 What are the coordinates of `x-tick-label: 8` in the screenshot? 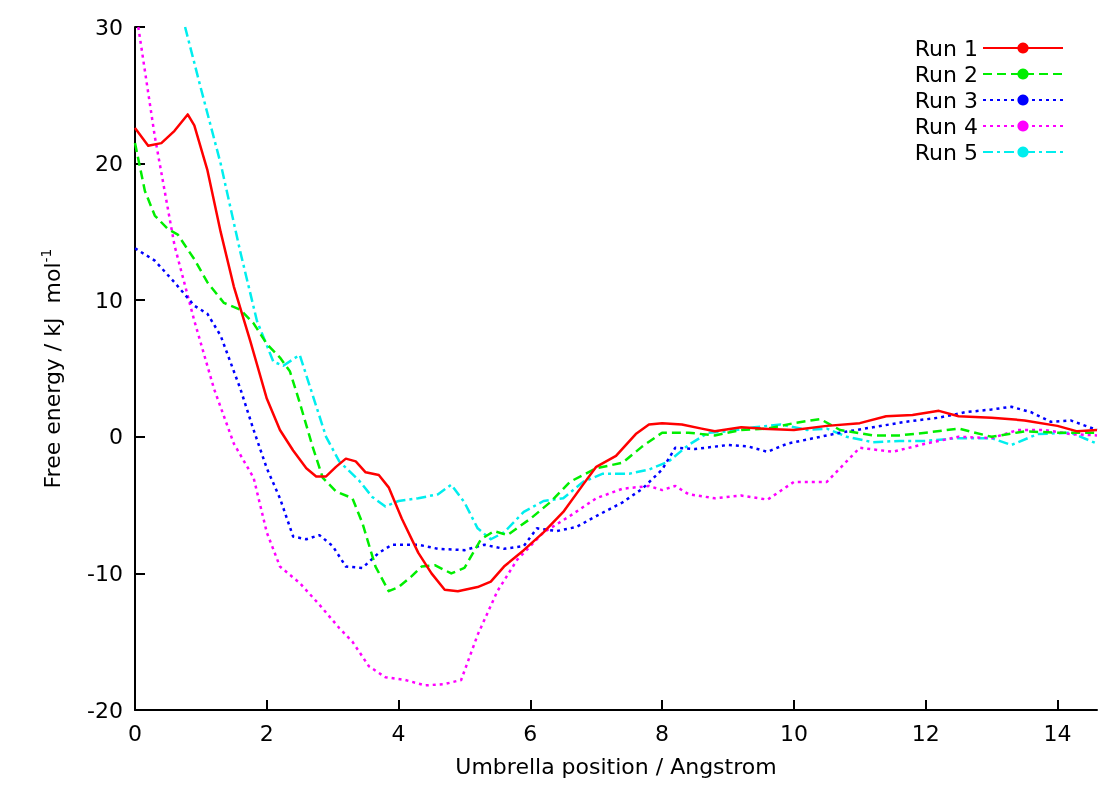 It's located at (662, 733).